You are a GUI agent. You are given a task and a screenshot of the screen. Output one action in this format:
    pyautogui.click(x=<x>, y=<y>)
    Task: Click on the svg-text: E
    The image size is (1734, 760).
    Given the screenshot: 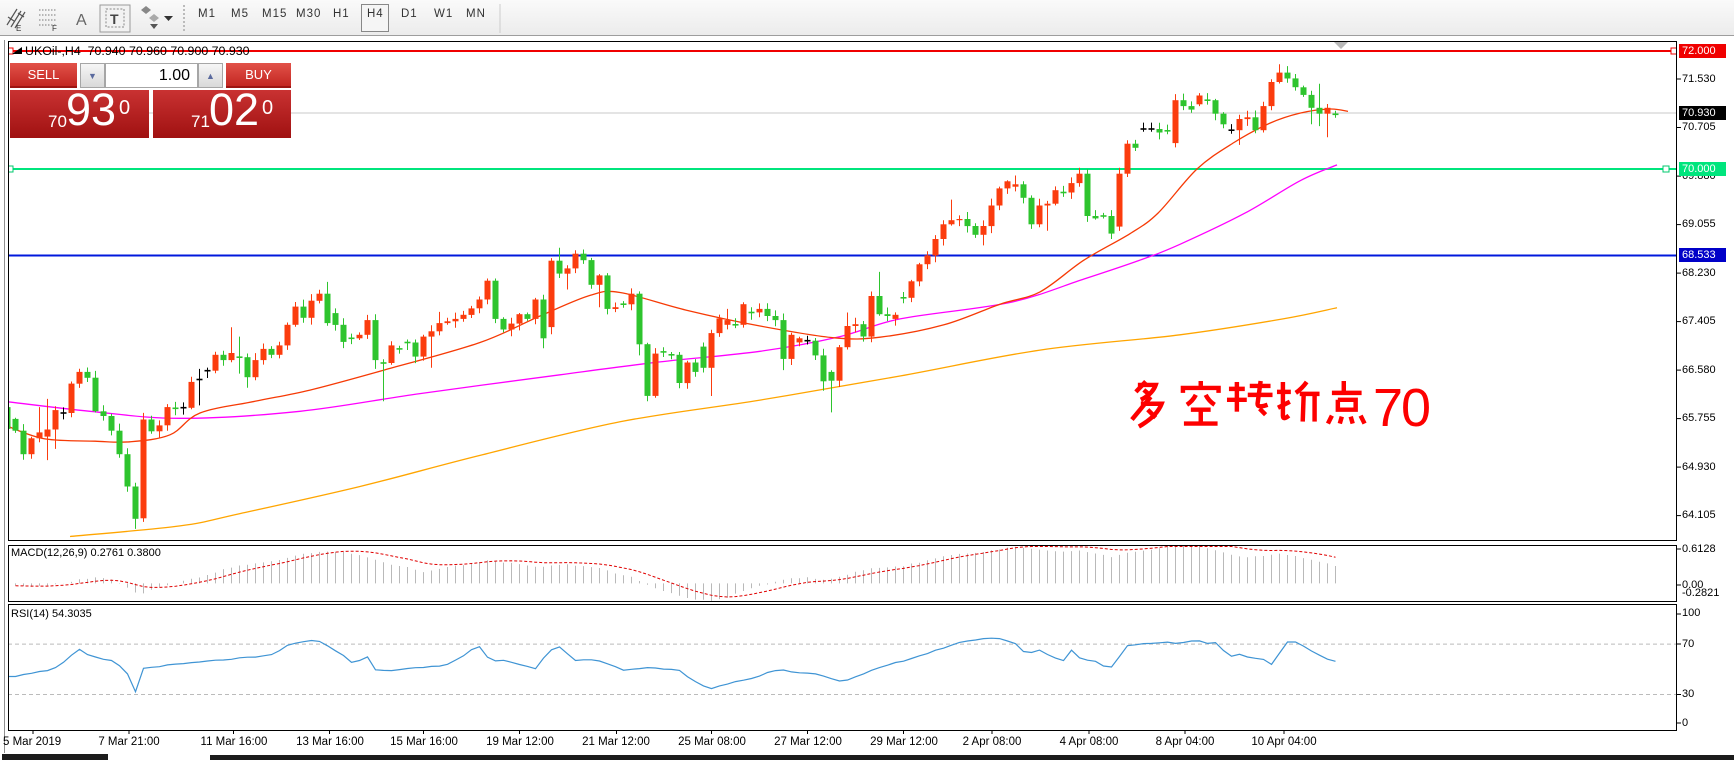 What is the action you would take?
    pyautogui.click(x=18, y=28)
    